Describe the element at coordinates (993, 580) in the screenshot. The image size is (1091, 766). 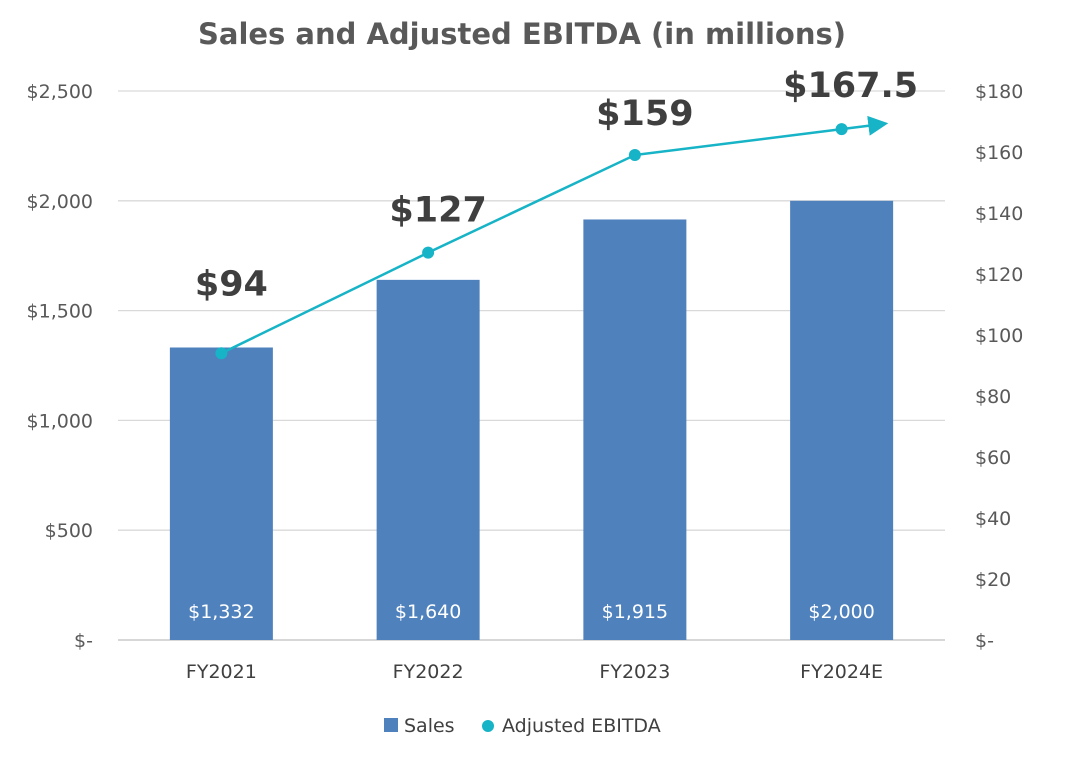
I see `right-tick-label: $20` at that location.